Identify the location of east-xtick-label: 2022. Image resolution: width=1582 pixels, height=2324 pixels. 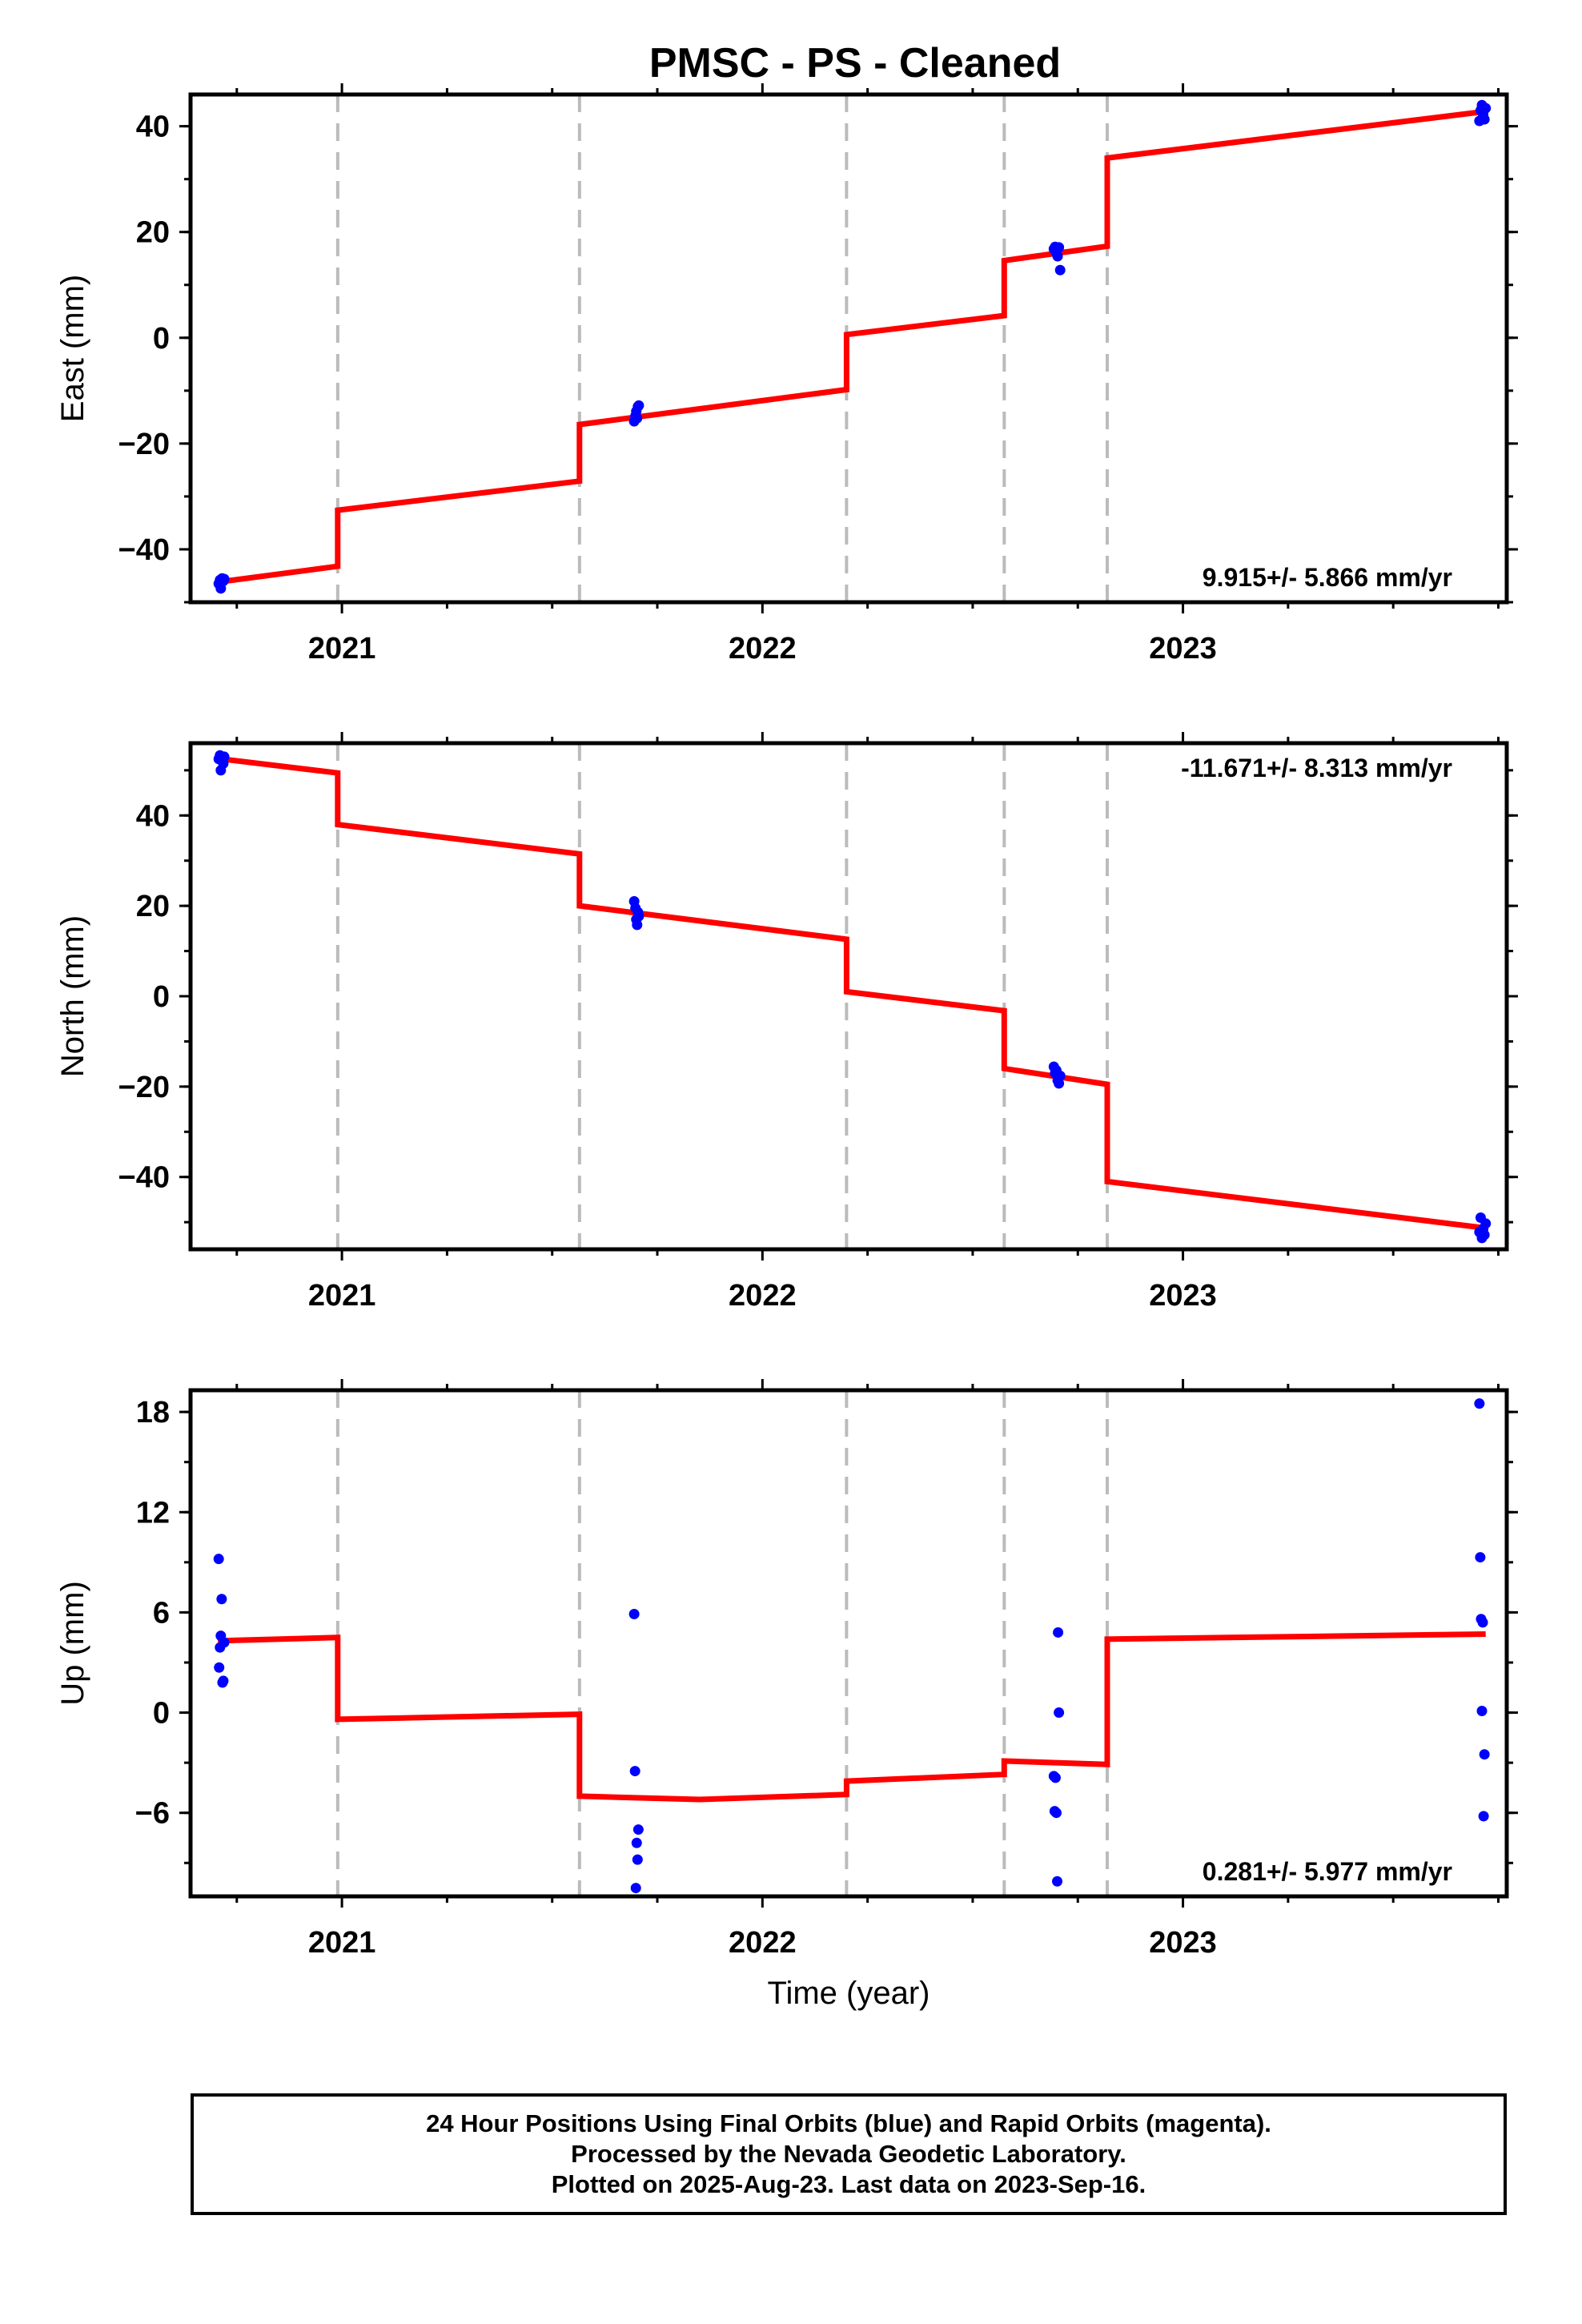
(763, 648).